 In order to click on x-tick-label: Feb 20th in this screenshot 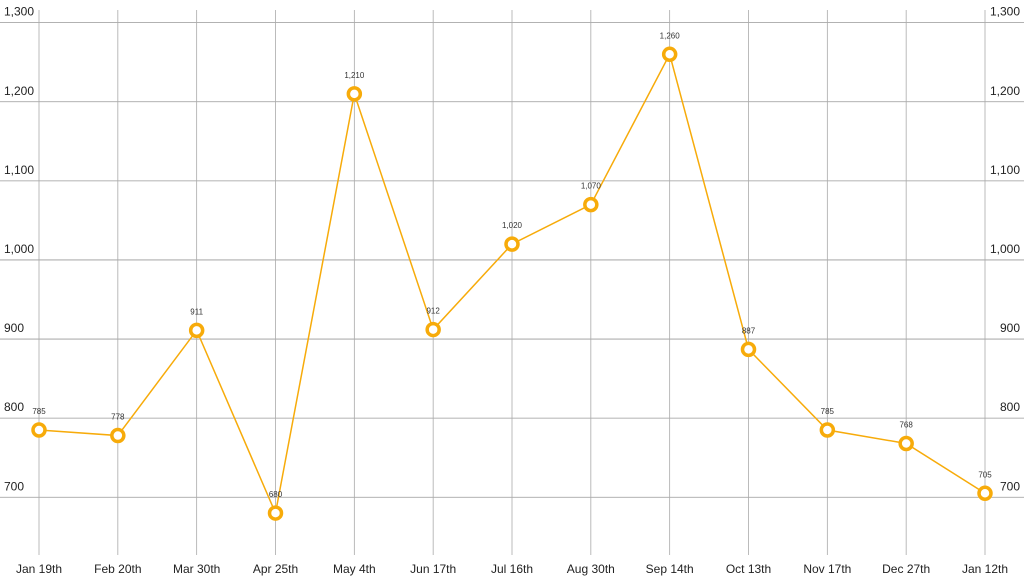, I will do `click(117, 569)`.